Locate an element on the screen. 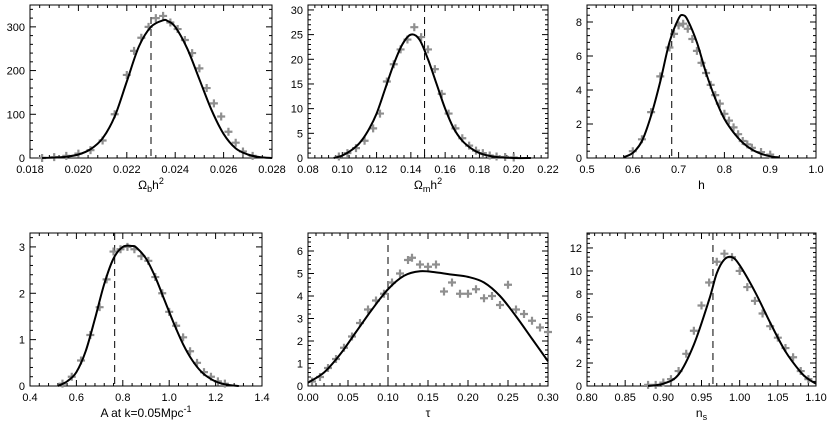 The height and width of the screenshot is (430, 830). x-axis-label: ns is located at coordinates (702, 414).